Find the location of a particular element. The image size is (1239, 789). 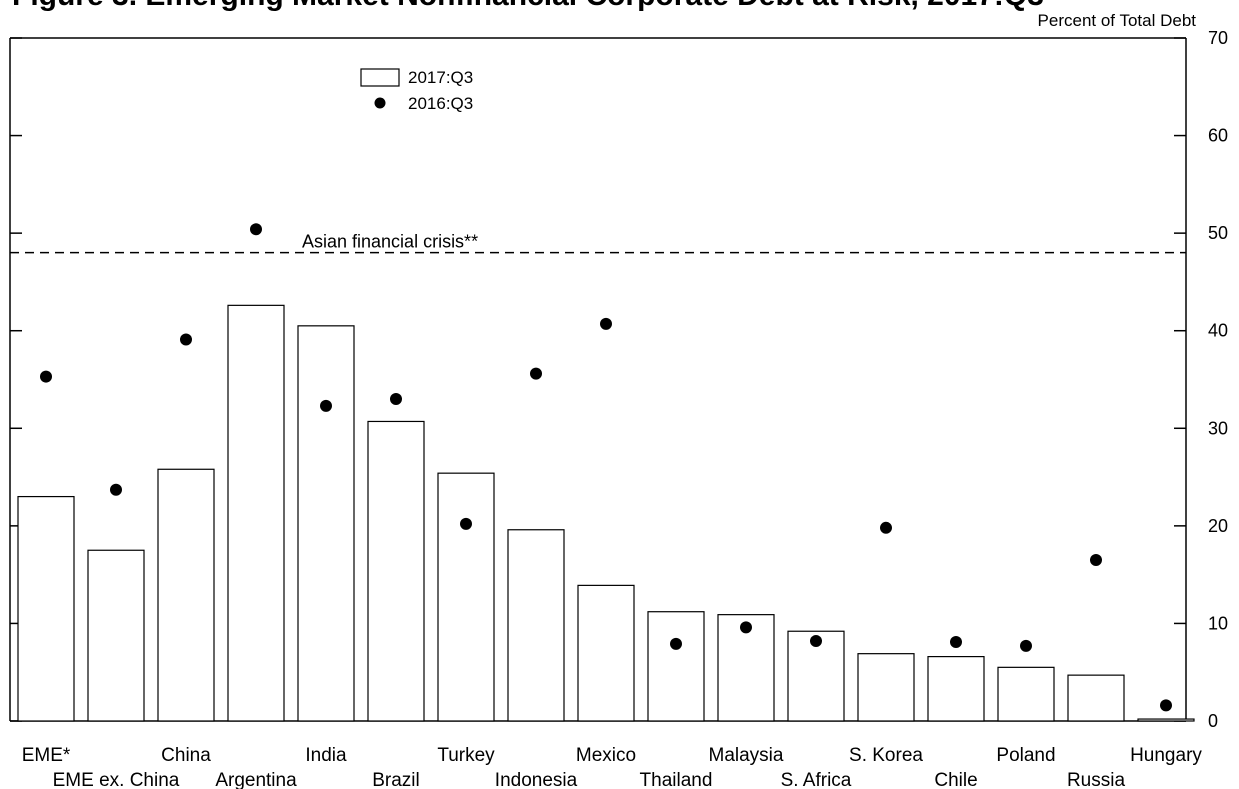

category-label-15: Russia is located at coordinates (1096, 779).